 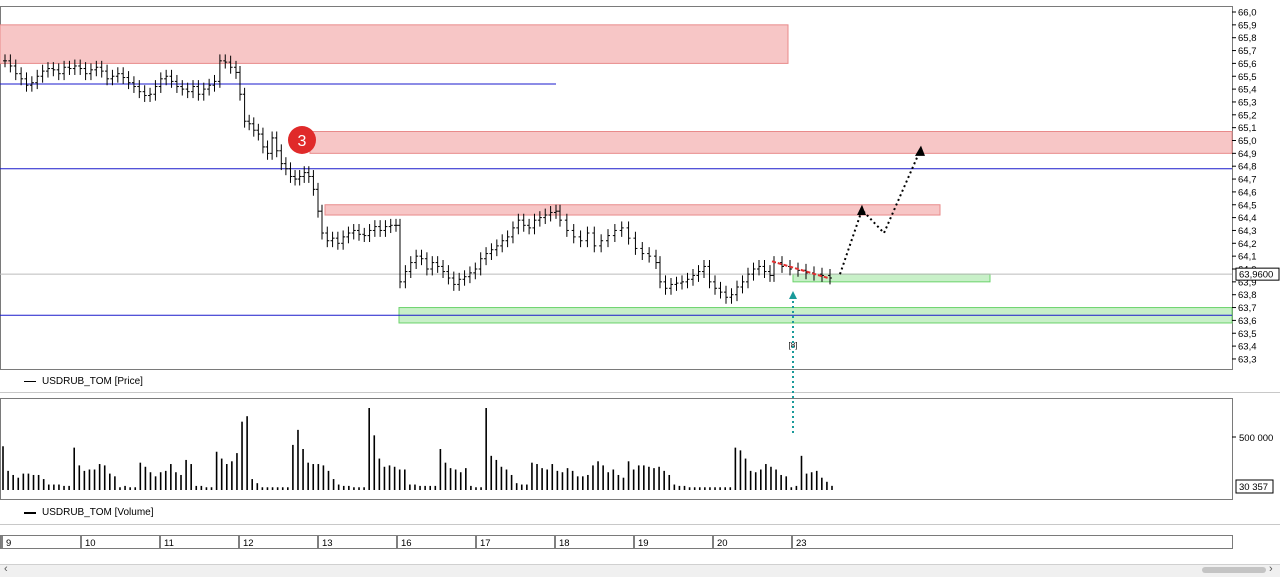 What do you see at coordinates (1247, 64) in the screenshot?
I see `y-tick-label: 65,6` at bounding box center [1247, 64].